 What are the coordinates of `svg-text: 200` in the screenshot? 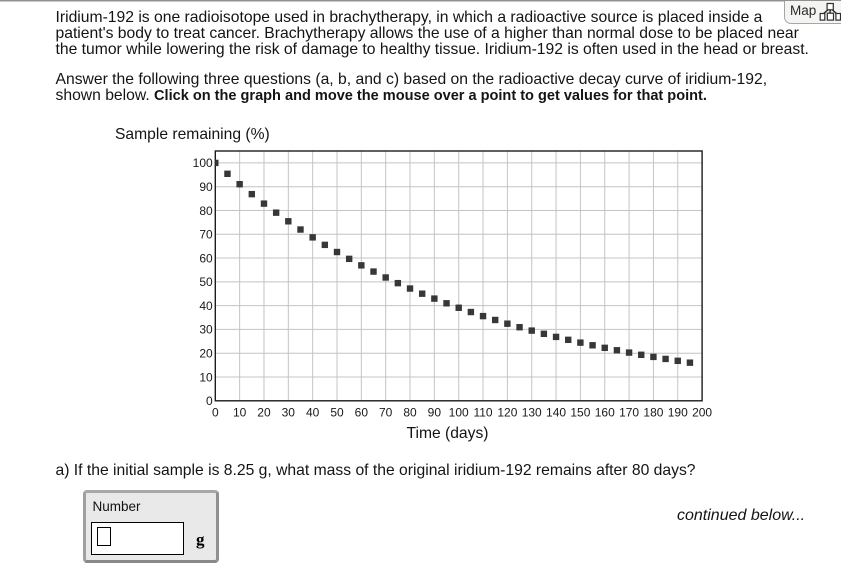 It's located at (702, 413).